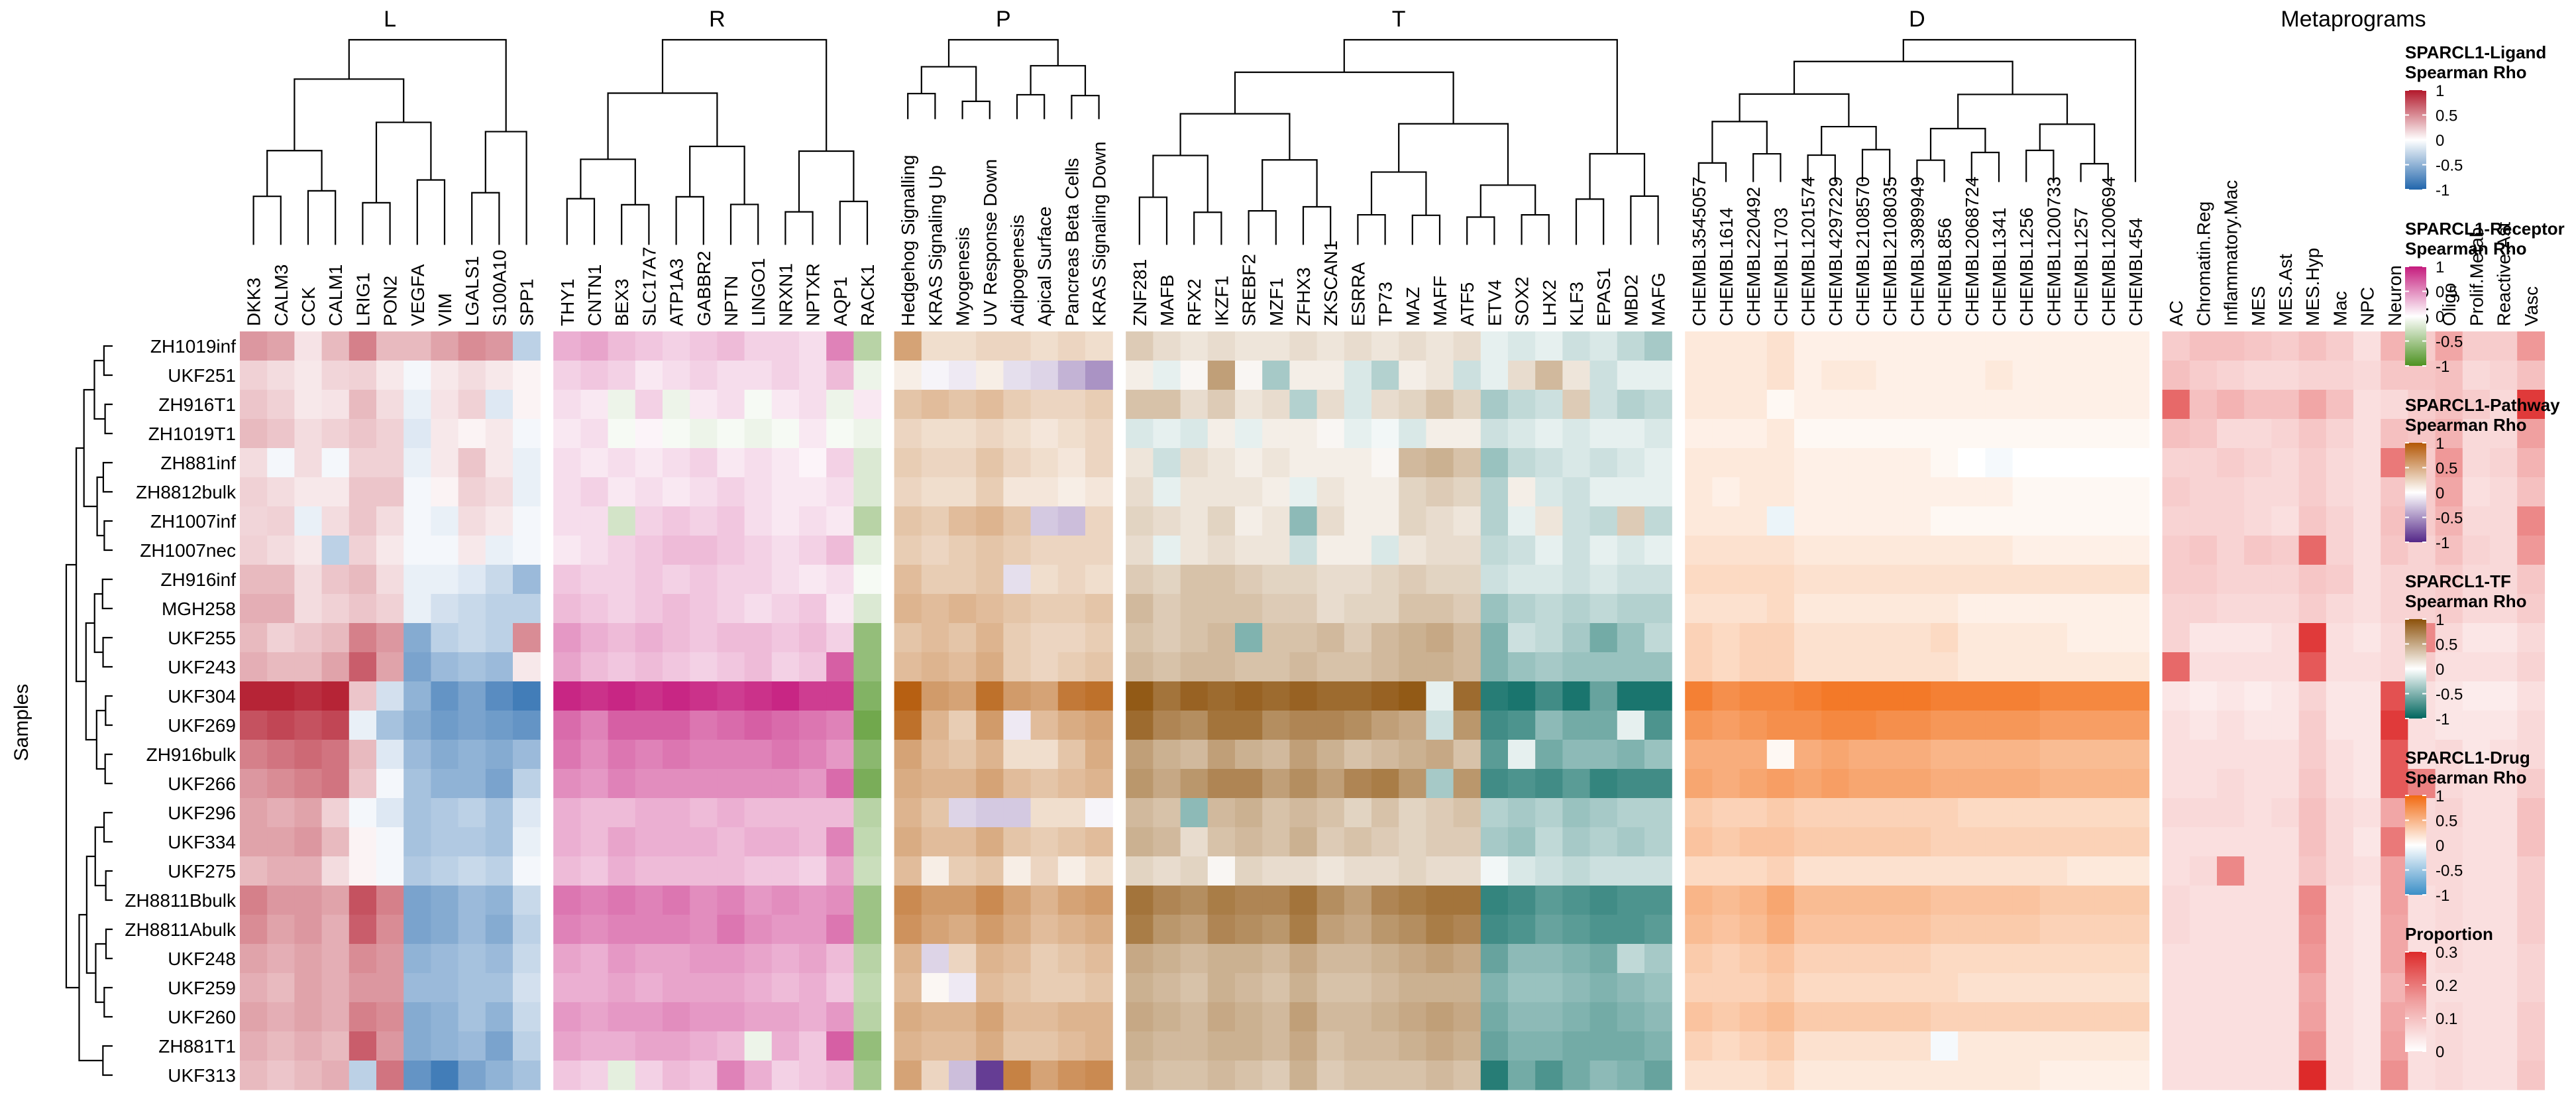 Image resolution: width=2576 pixels, height=1097 pixels. I want to click on column-label: ETV4, so click(1494, 303).